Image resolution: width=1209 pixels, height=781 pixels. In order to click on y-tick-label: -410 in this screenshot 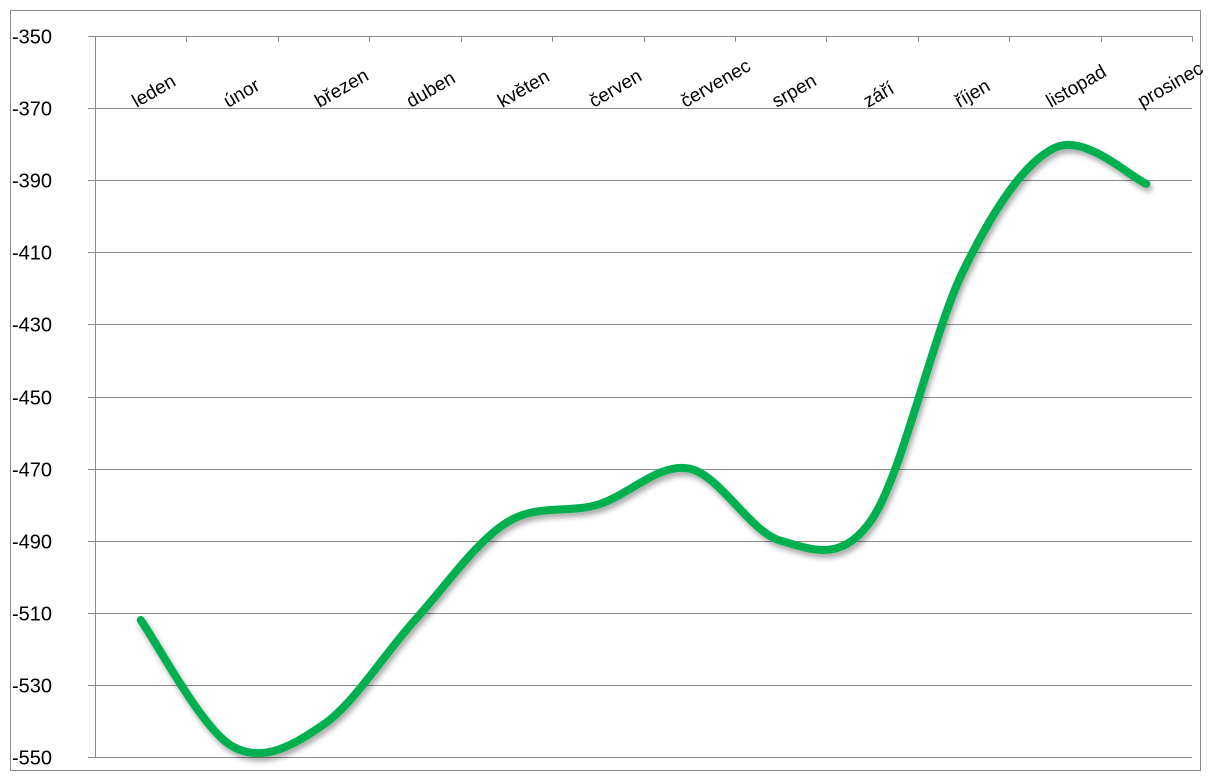, I will do `click(32, 254)`.